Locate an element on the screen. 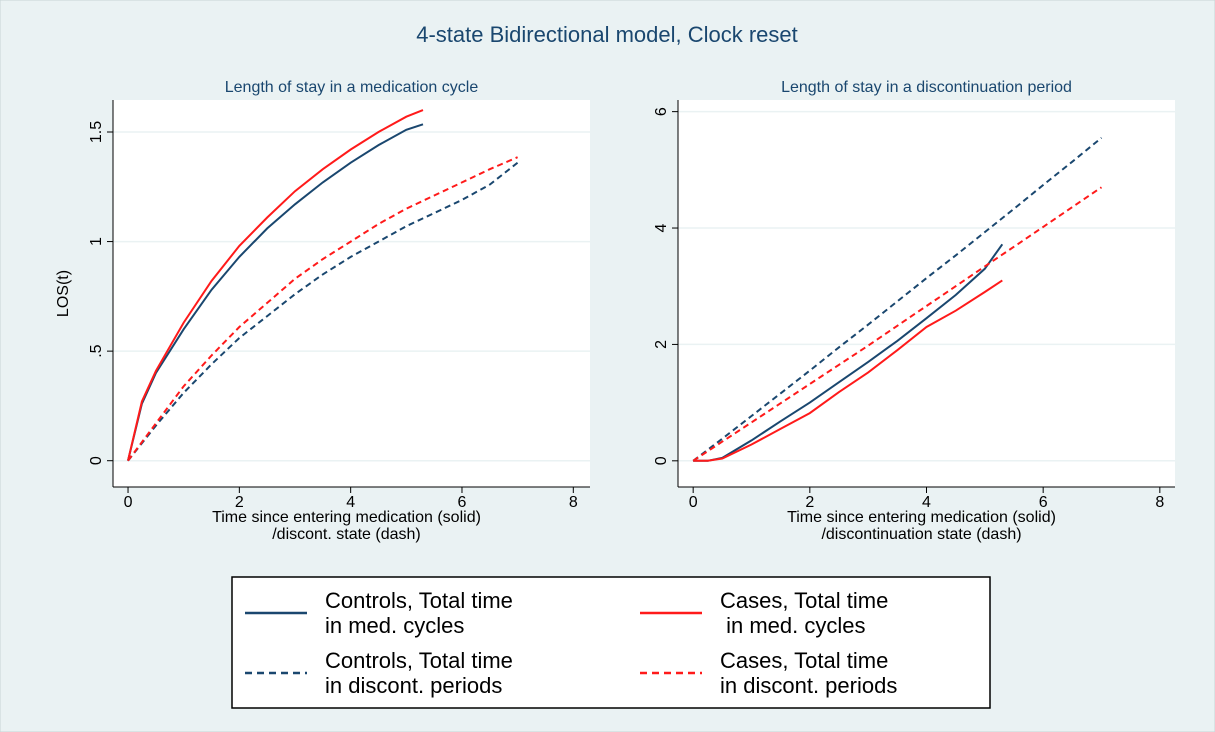  subplot-title: Length of stay in a medication cycle is located at coordinates (352, 87).